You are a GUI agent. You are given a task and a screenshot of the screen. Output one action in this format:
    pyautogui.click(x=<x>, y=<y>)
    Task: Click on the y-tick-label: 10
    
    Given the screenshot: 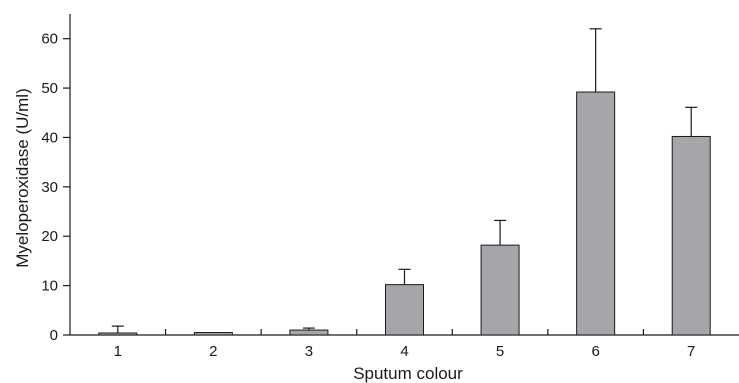 What is the action you would take?
    pyautogui.click(x=49, y=286)
    